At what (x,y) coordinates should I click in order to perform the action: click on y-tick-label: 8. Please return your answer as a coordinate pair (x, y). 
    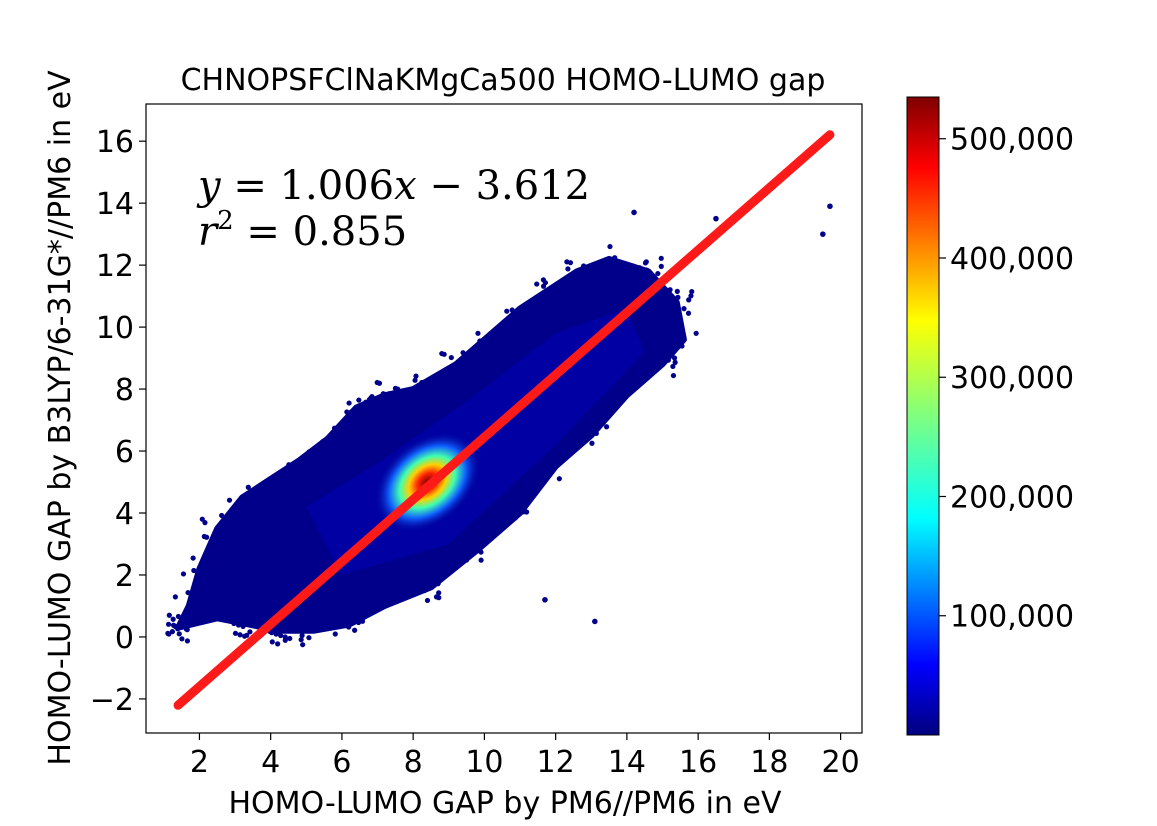
    Looking at the image, I should click on (124, 390).